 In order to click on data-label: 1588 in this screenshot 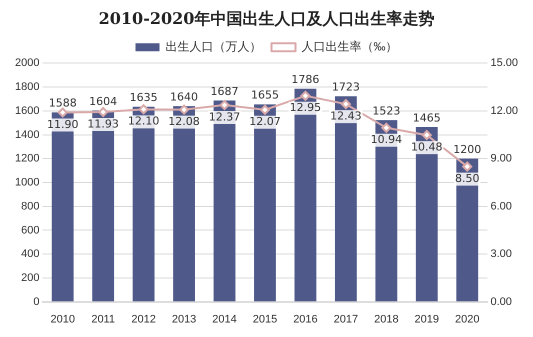, I will do `click(62, 103)`.